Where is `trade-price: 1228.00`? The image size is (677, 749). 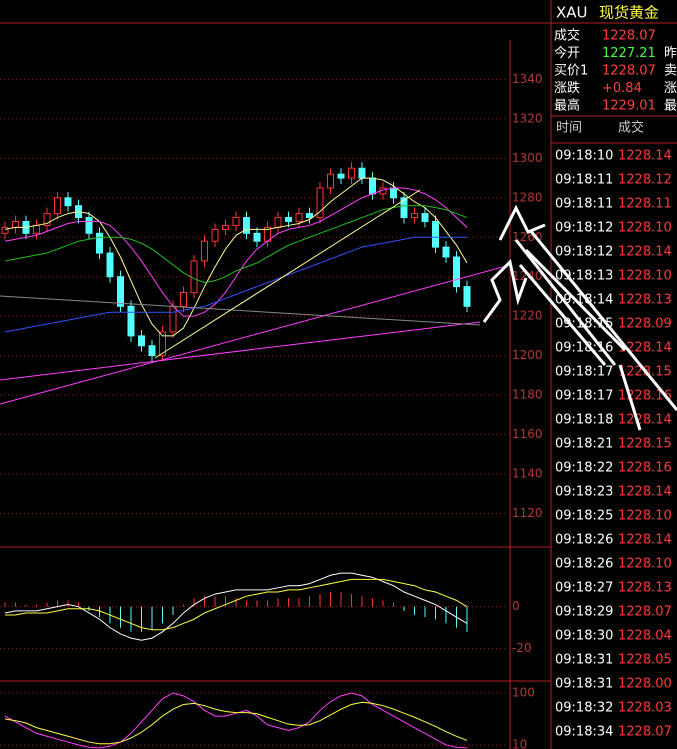
trade-price: 1228.00 is located at coordinates (645, 684).